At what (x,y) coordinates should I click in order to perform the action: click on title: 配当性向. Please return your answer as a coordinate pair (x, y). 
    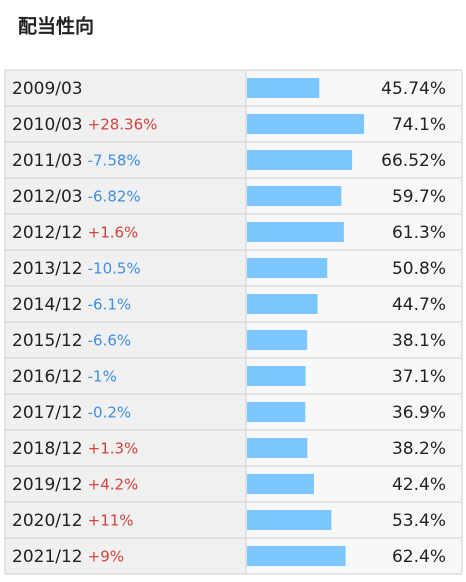
    Looking at the image, I should click on (56, 26).